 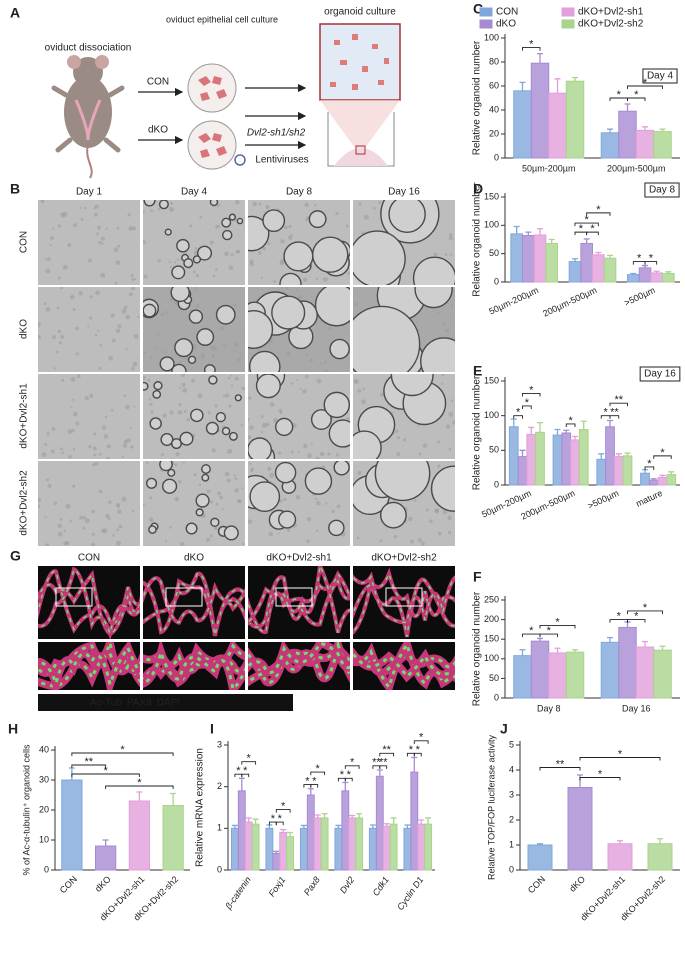 I want to click on annotation: Day 4, so click(x=660, y=76).